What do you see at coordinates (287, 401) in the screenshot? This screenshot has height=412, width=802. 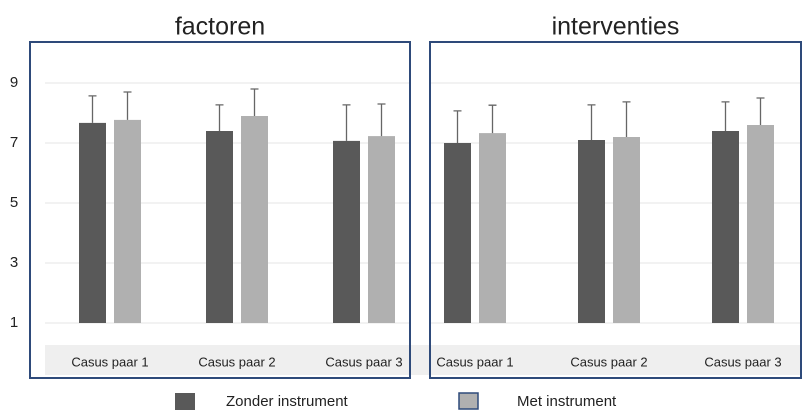 I see `legend-label: Zonder instrument` at bounding box center [287, 401].